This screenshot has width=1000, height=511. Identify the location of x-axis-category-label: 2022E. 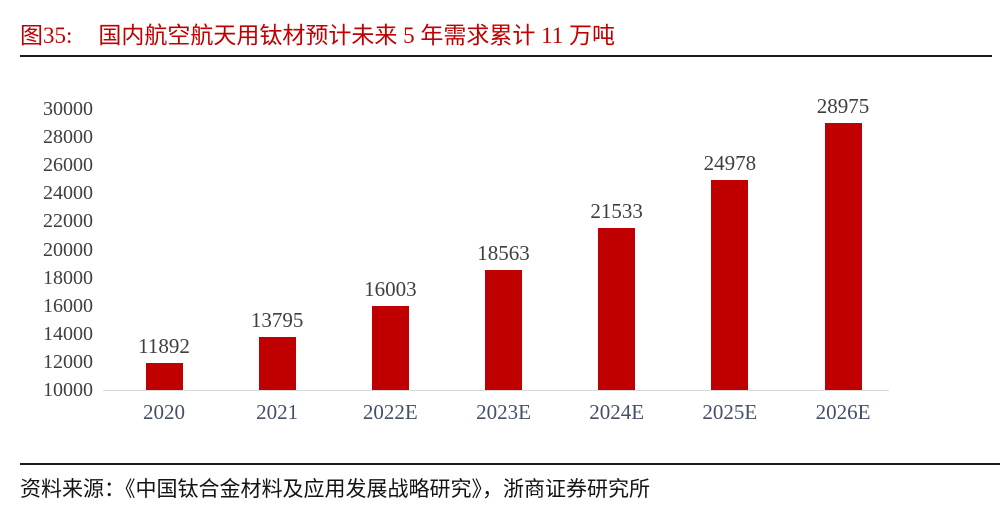
(390, 412).